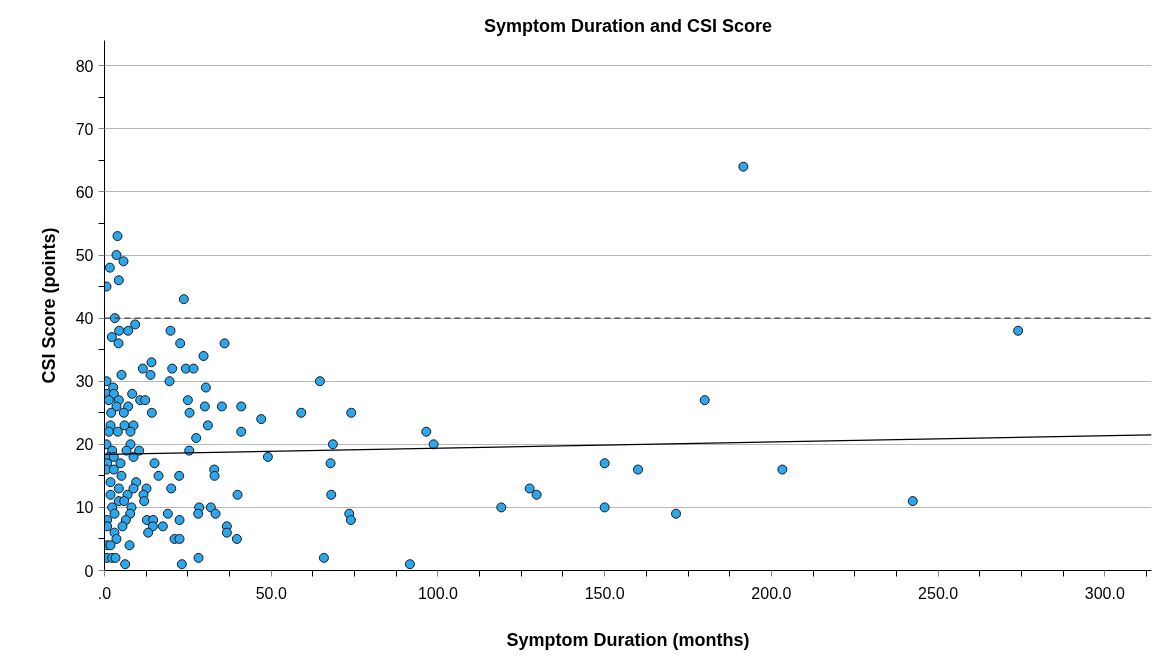 This screenshot has width=1153, height=668. I want to click on x-tick-label: .0, so click(104, 593).